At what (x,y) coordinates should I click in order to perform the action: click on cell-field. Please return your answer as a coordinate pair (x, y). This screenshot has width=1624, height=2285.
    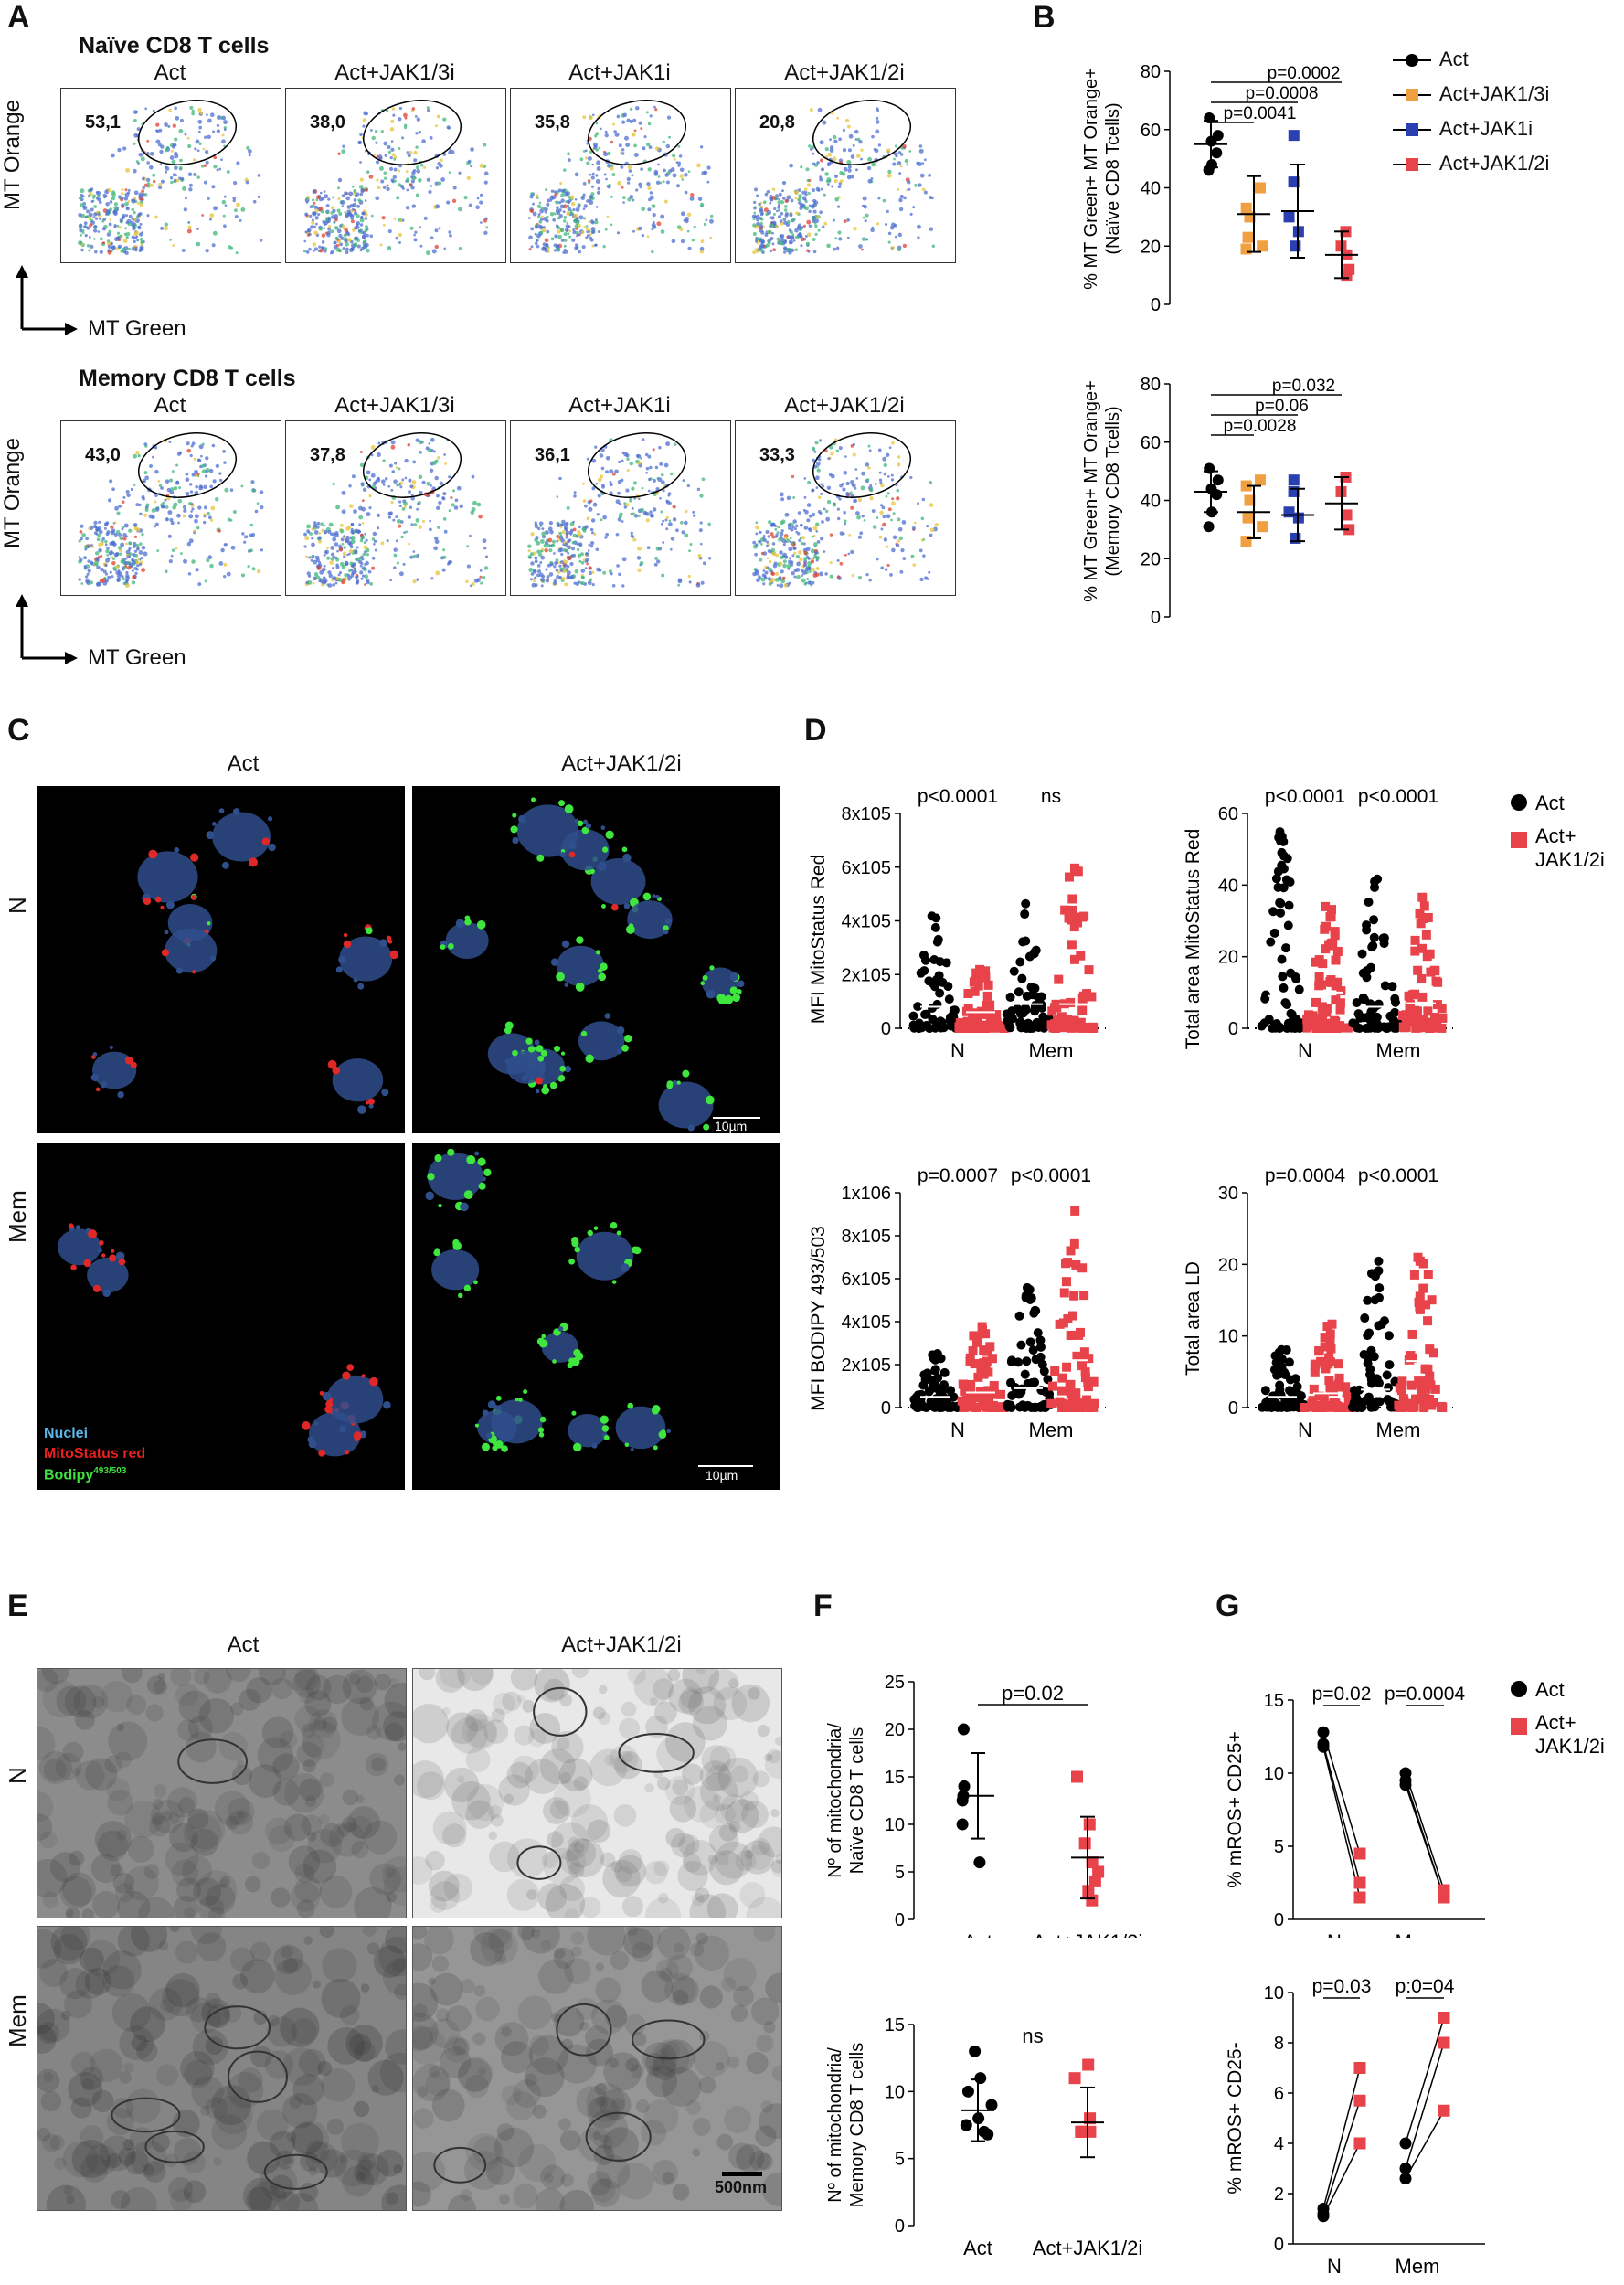
    Looking at the image, I should click on (548, 1300).